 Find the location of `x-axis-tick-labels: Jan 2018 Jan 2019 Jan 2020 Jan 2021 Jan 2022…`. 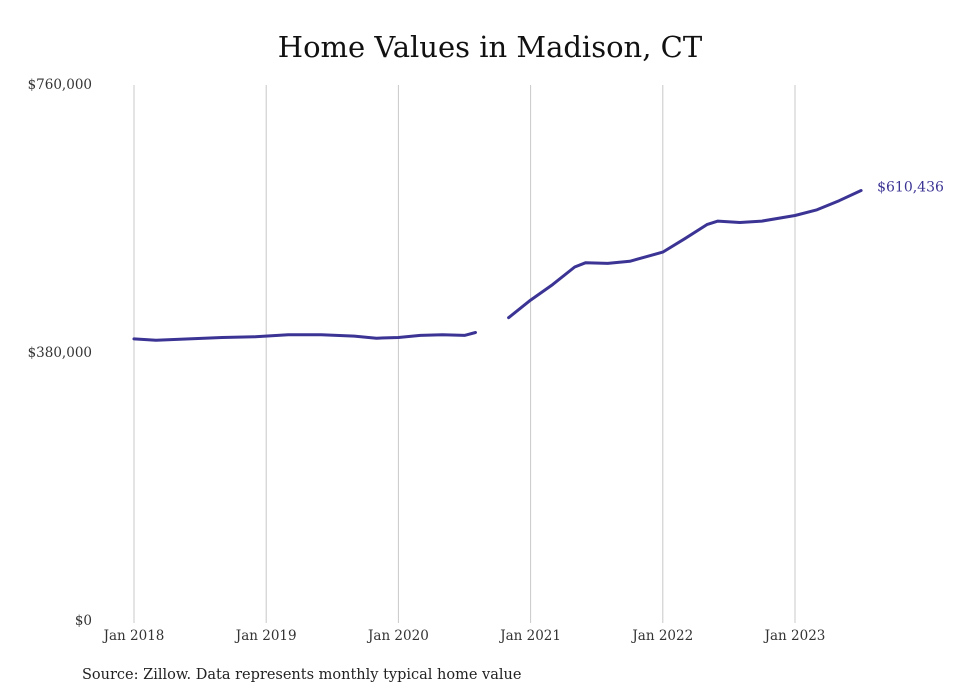

x-axis-tick-labels: Jan 2018 Jan 2019 Jan 2020 Jan 2021 Jan 2022… is located at coordinates (464, 636).